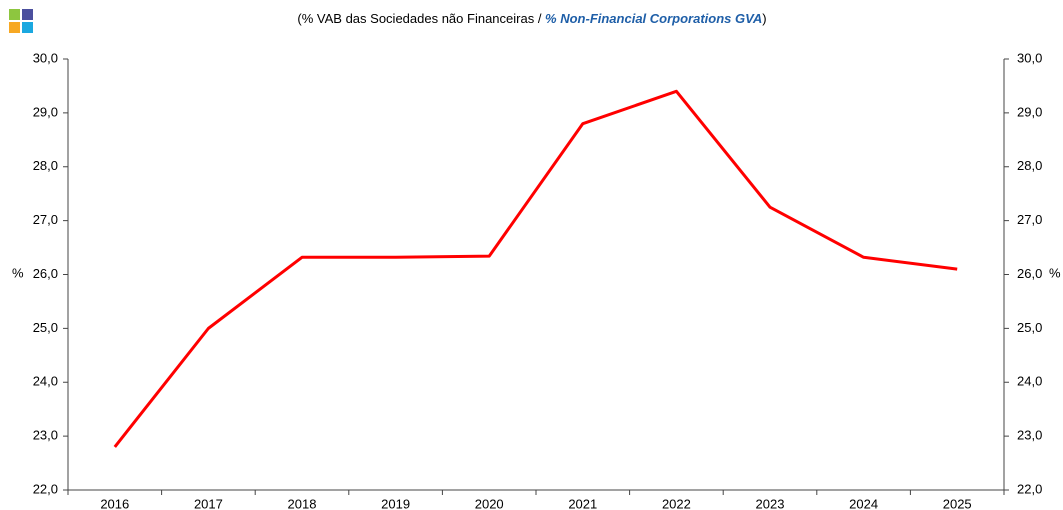 This screenshot has width=1063, height=510. Describe the element at coordinates (45, 381) in the screenshot. I see `y-tick-label: 24,0` at that location.